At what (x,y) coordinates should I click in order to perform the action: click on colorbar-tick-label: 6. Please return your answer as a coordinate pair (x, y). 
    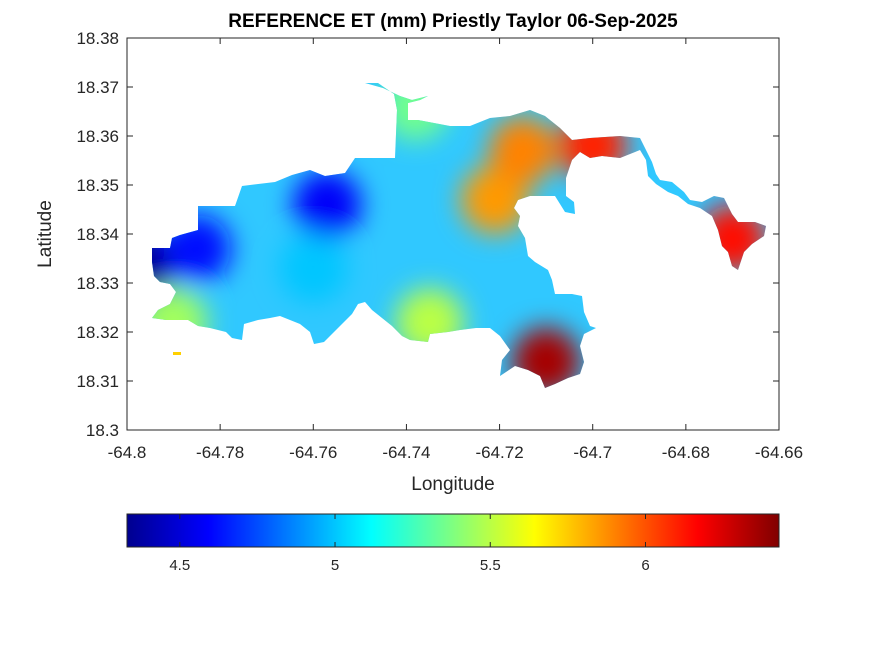
    Looking at the image, I should click on (645, 565).